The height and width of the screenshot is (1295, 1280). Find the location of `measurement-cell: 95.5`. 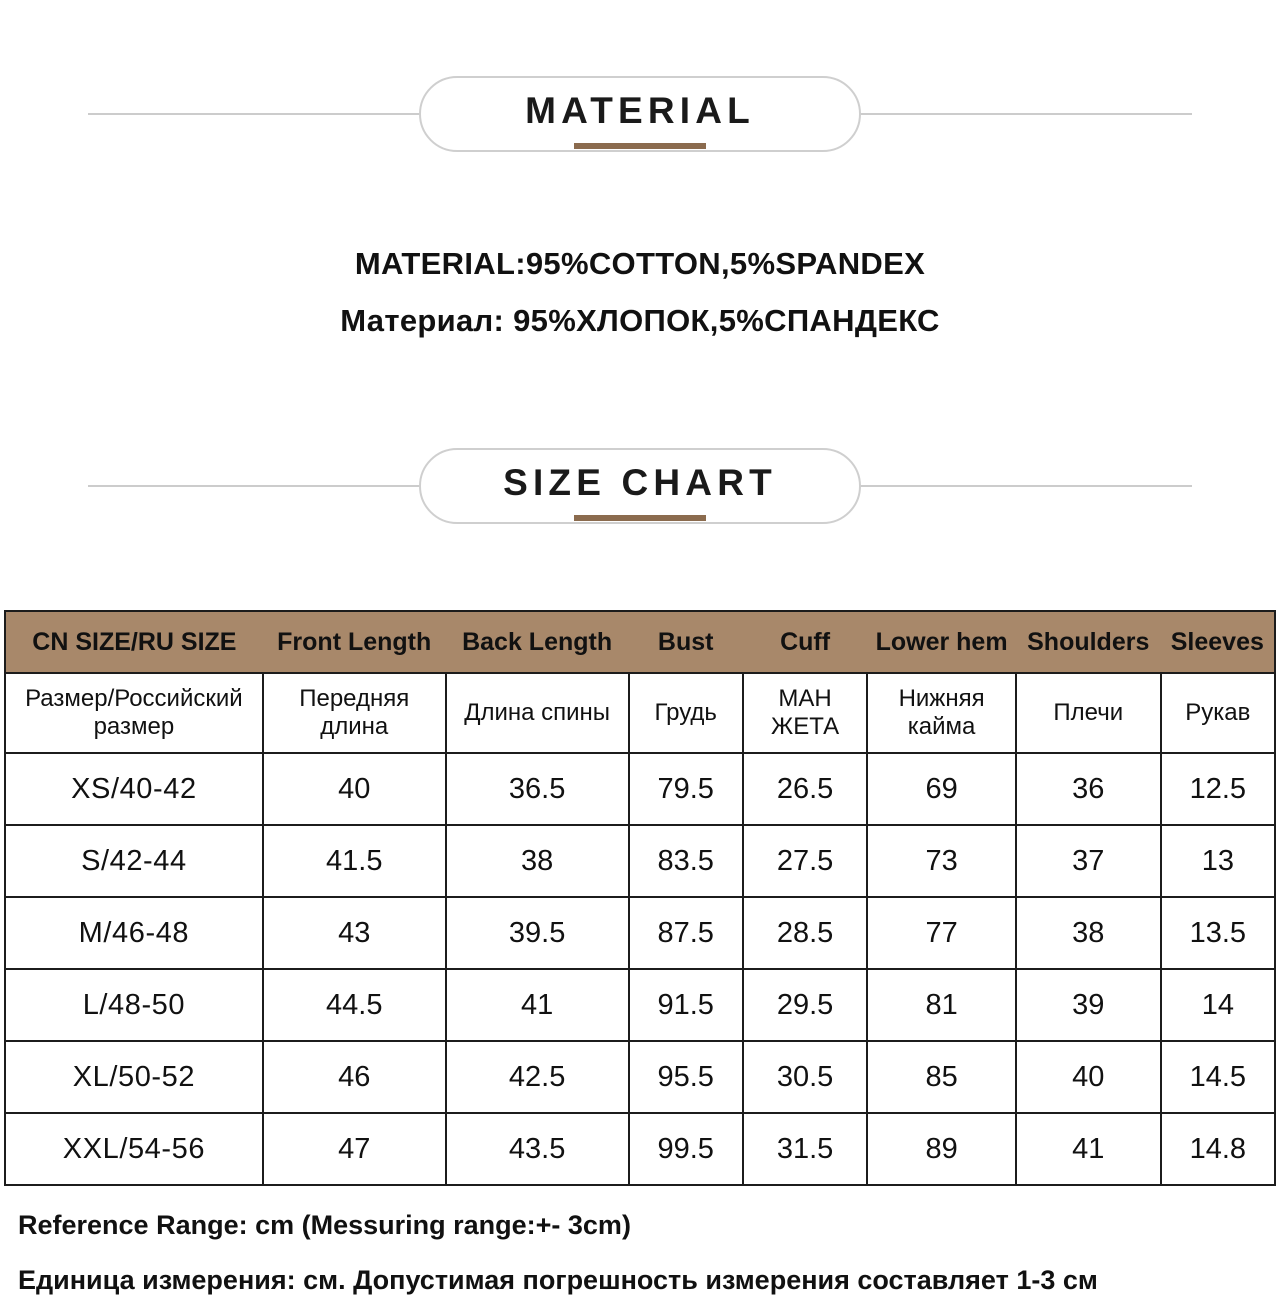

measurement-cell: 95.5 is located at coordinates (685, 1077).